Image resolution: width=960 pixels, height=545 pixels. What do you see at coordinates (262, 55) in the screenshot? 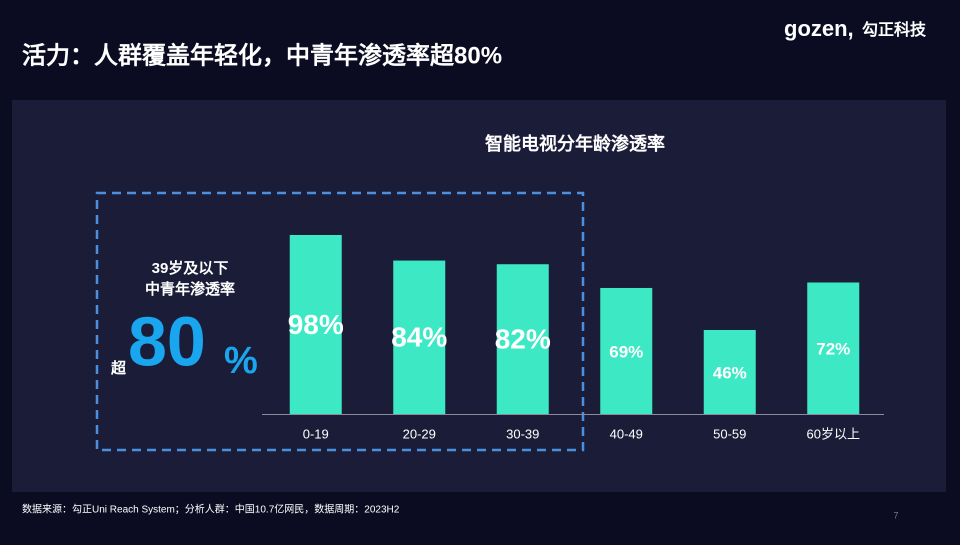
I see `slide-title: 活力：人群覆盖年轻化，中青年渗透率超80%` at bounding box center [262, 55].